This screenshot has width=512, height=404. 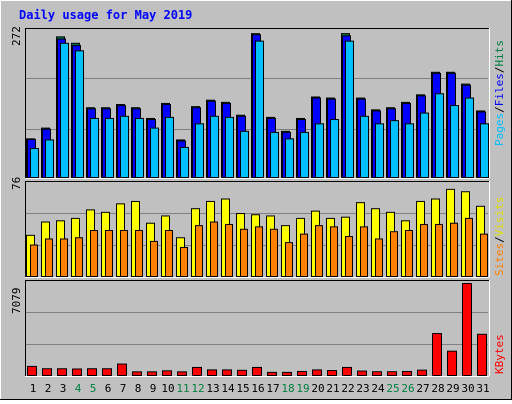 What do you see at coordinates (407, 388) in the screenshot?
I see `day-label: 26` at bounding box center [407, 388].